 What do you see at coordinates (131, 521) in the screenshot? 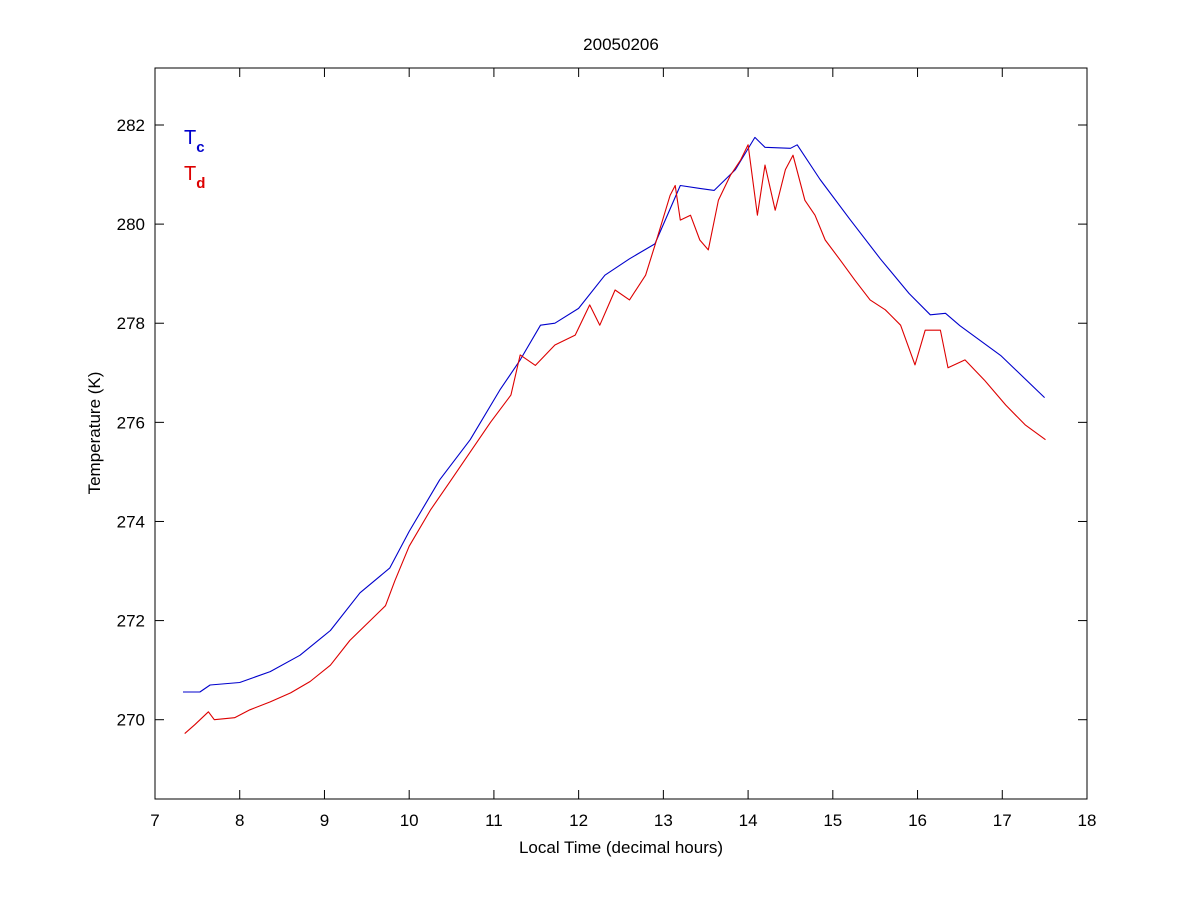
I see `y-tick-label: 274` at bounding box center [131, 521].